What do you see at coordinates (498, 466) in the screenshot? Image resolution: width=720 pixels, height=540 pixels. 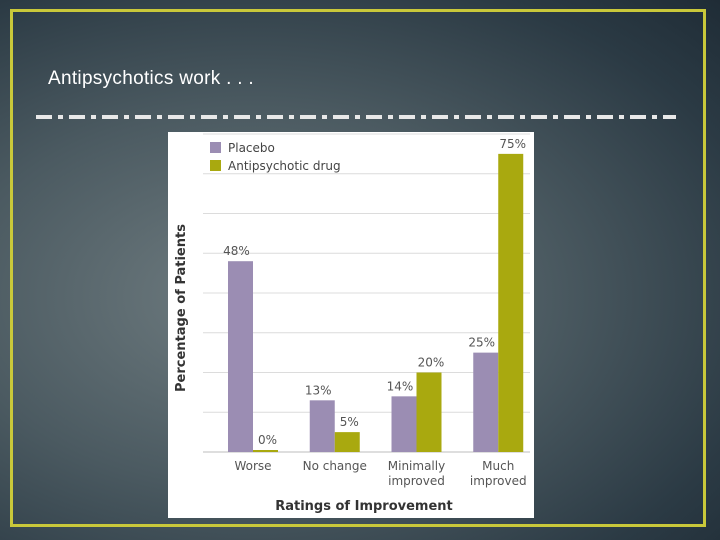 I see `x-tick-label: Much` at bounding box center [498, 466].